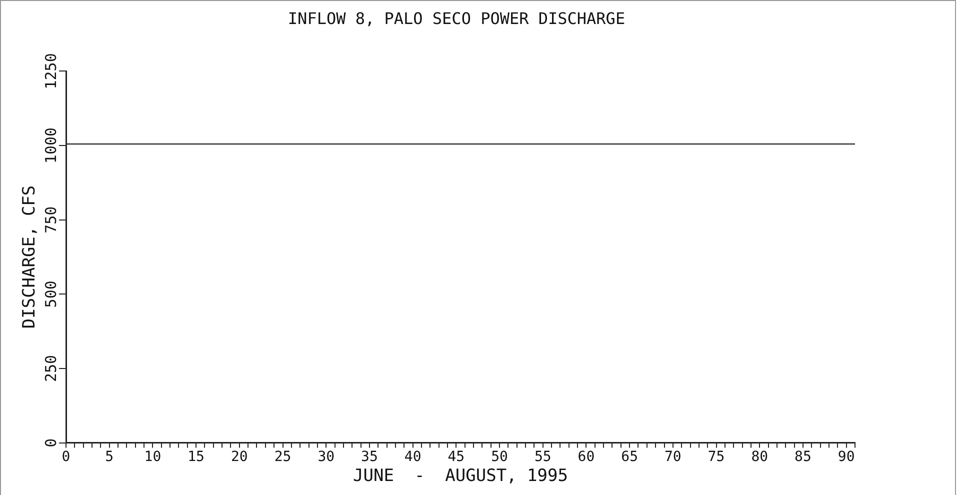  What do you see at coordinates (51, 145) in the screenshot?
I see `y-tick-label: 1000` at bounding box center [51, 145].